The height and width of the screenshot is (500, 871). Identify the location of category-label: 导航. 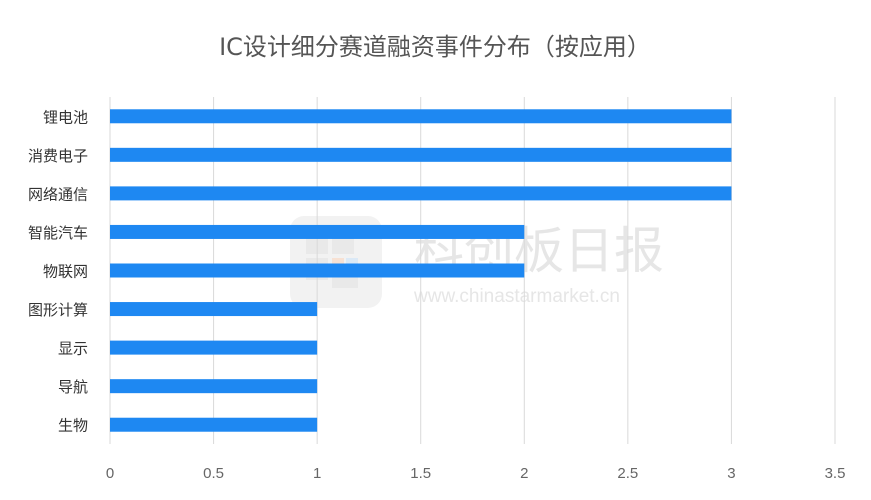
(73, 387).